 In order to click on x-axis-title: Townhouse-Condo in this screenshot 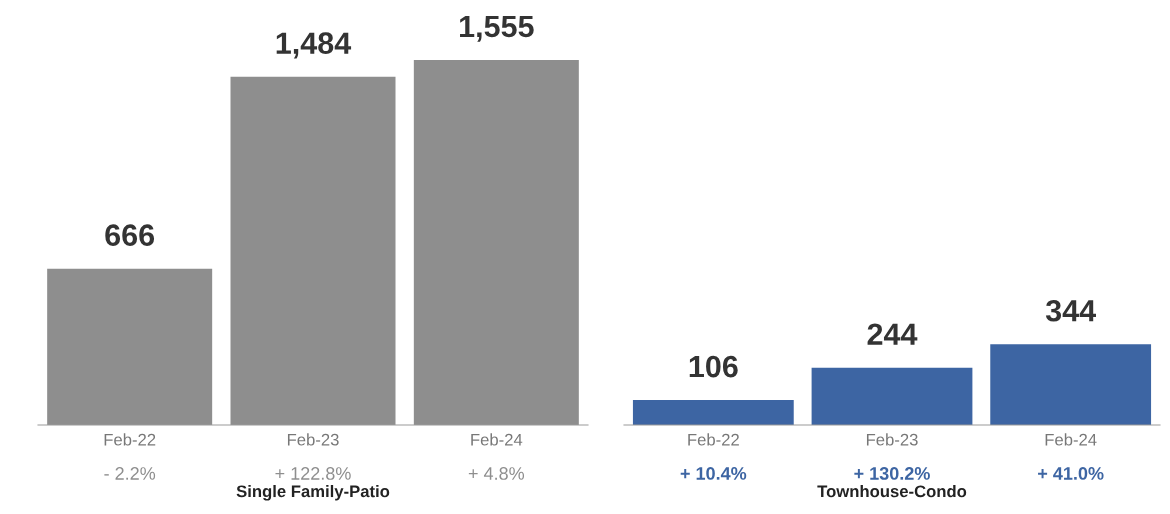, I will do `click(892, 491)`.